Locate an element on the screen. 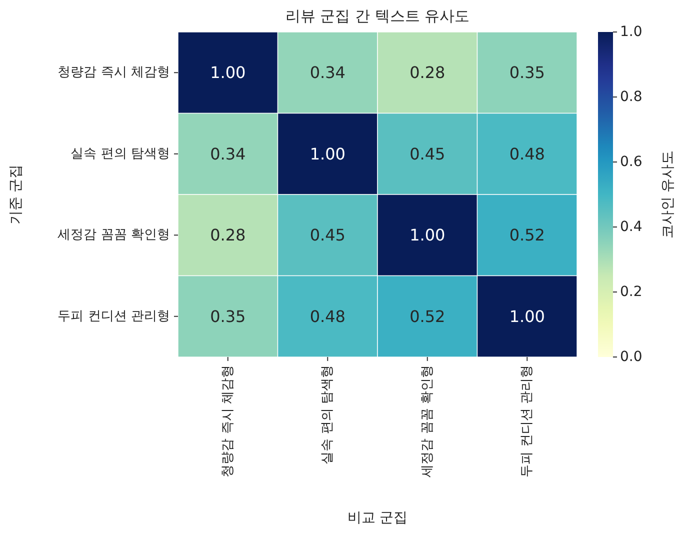  y-tick-label: 두피 컨디션 관리형 is located at coordinates (114, 316).